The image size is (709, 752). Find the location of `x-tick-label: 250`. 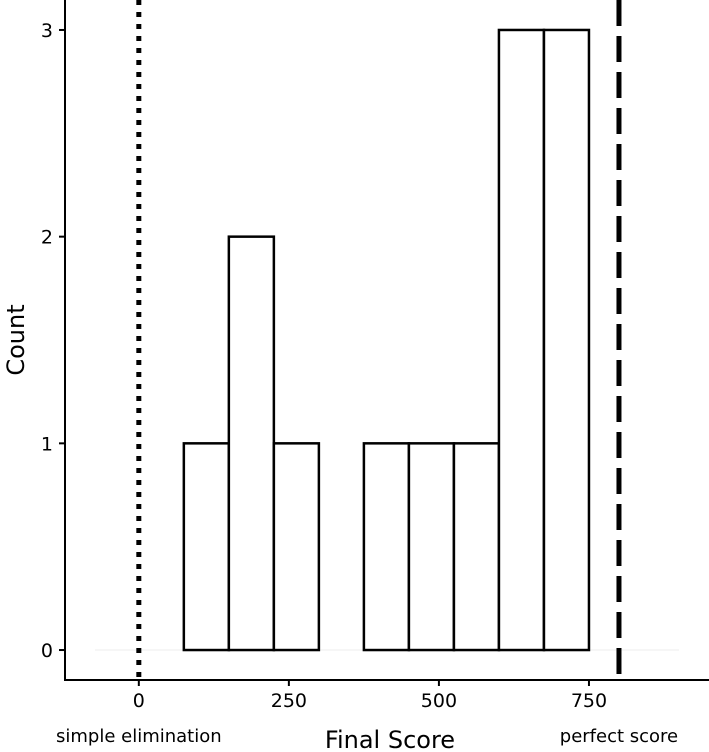

x-tick-label: 250 is located at coordinates (289, 701).